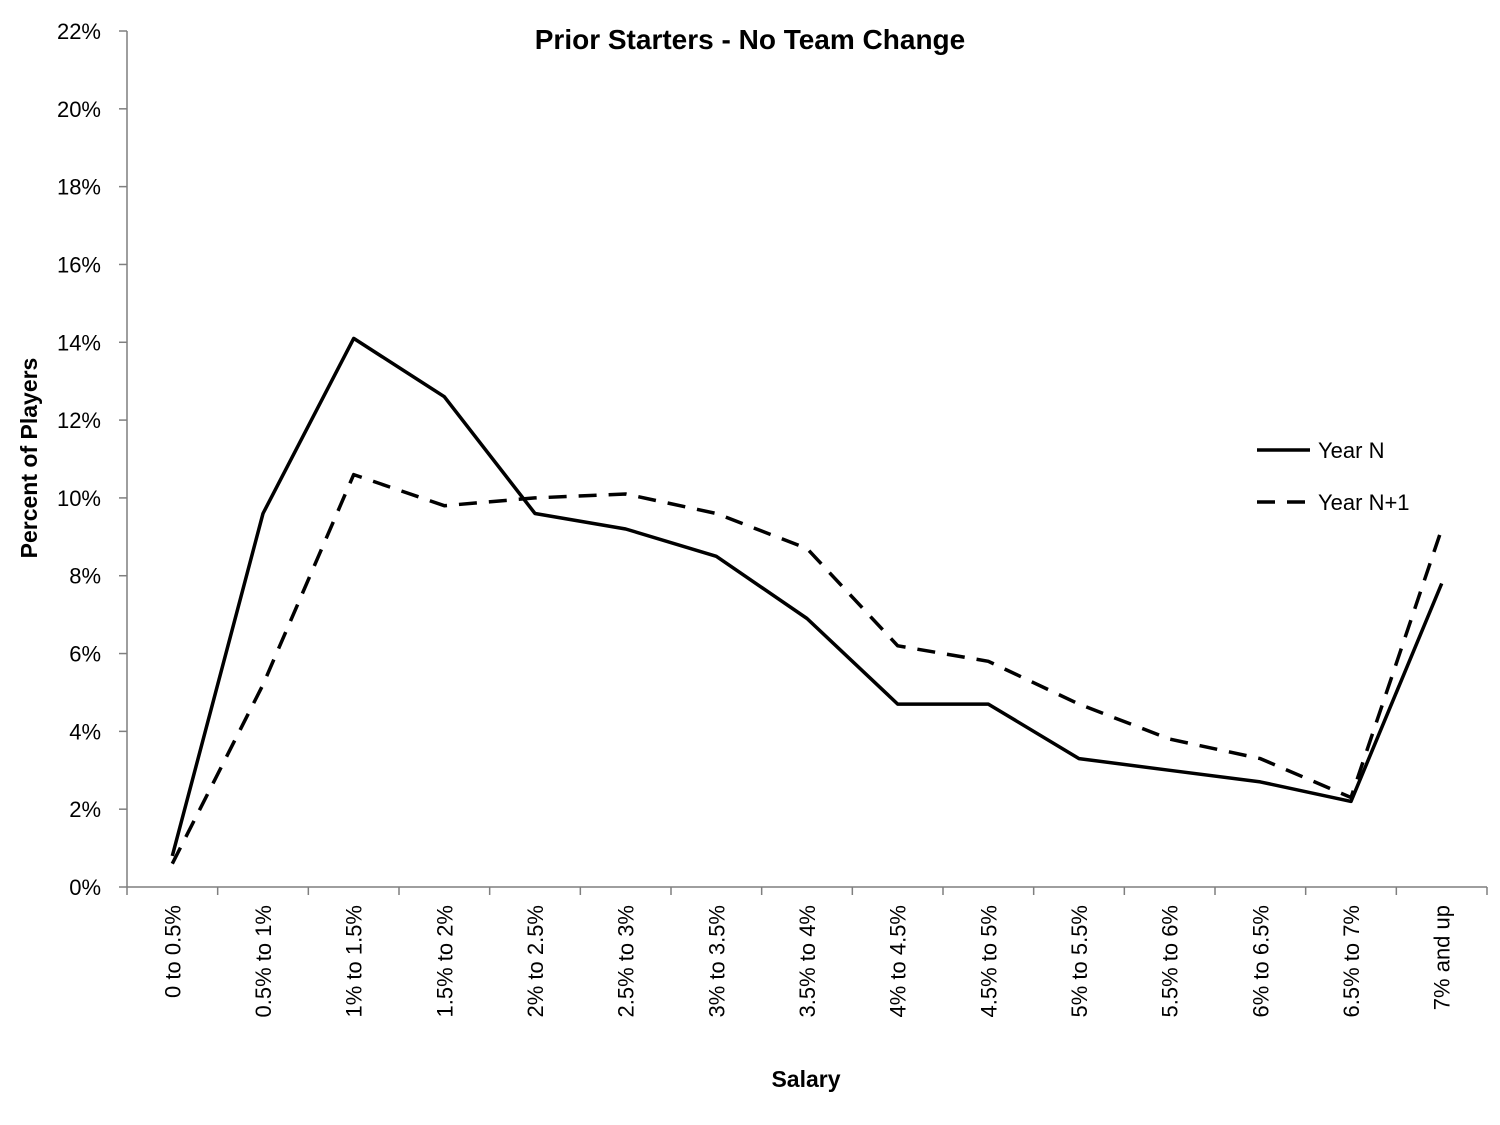 This screenshot has width=1500, height=1125. Describe the element at coordinates (807, 961) in the screenshot. I see `x-tick-label: 3.5% to 4%` at that location.